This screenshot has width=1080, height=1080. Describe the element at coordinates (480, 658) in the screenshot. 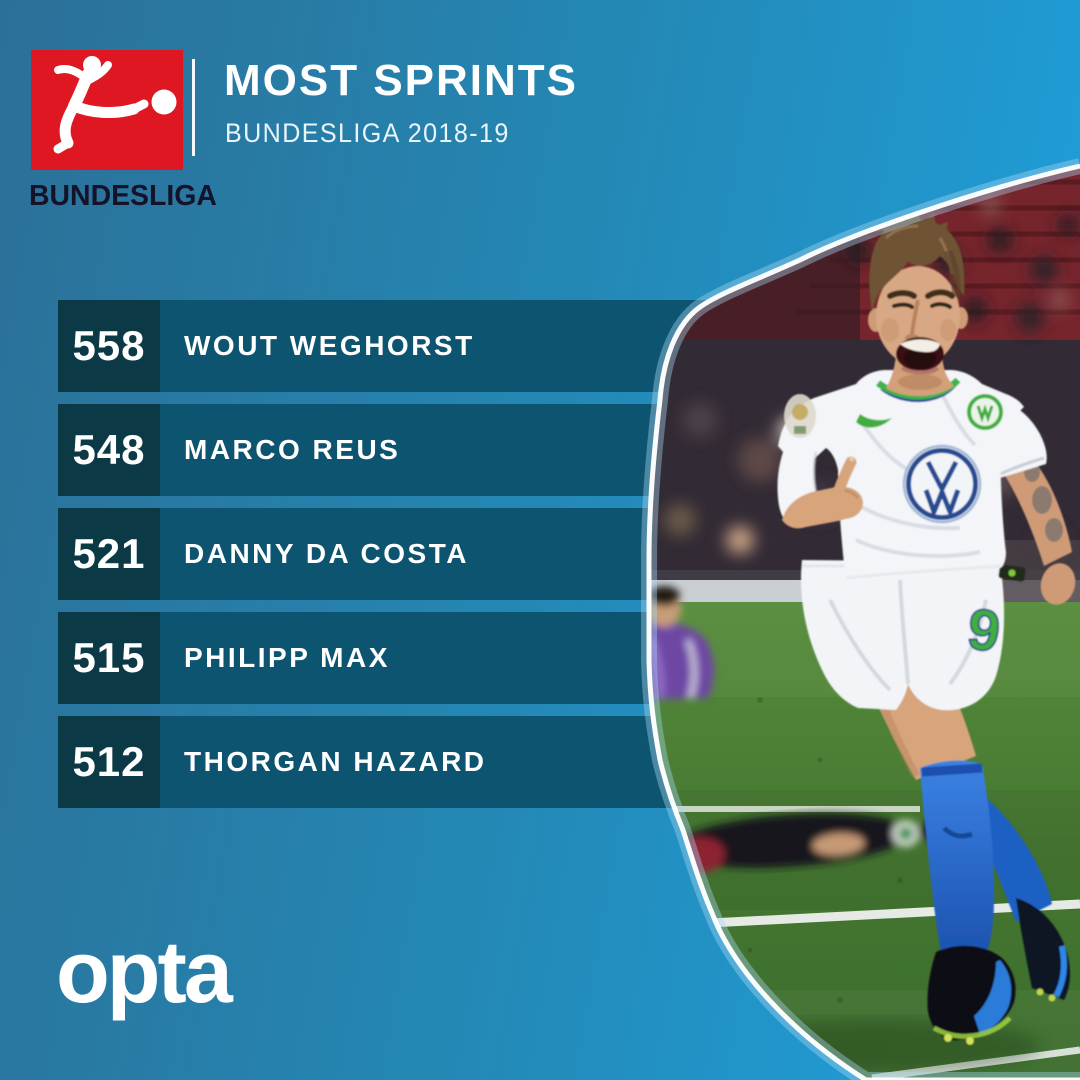

I see `player-name: PHILIPP MAX` at that location.